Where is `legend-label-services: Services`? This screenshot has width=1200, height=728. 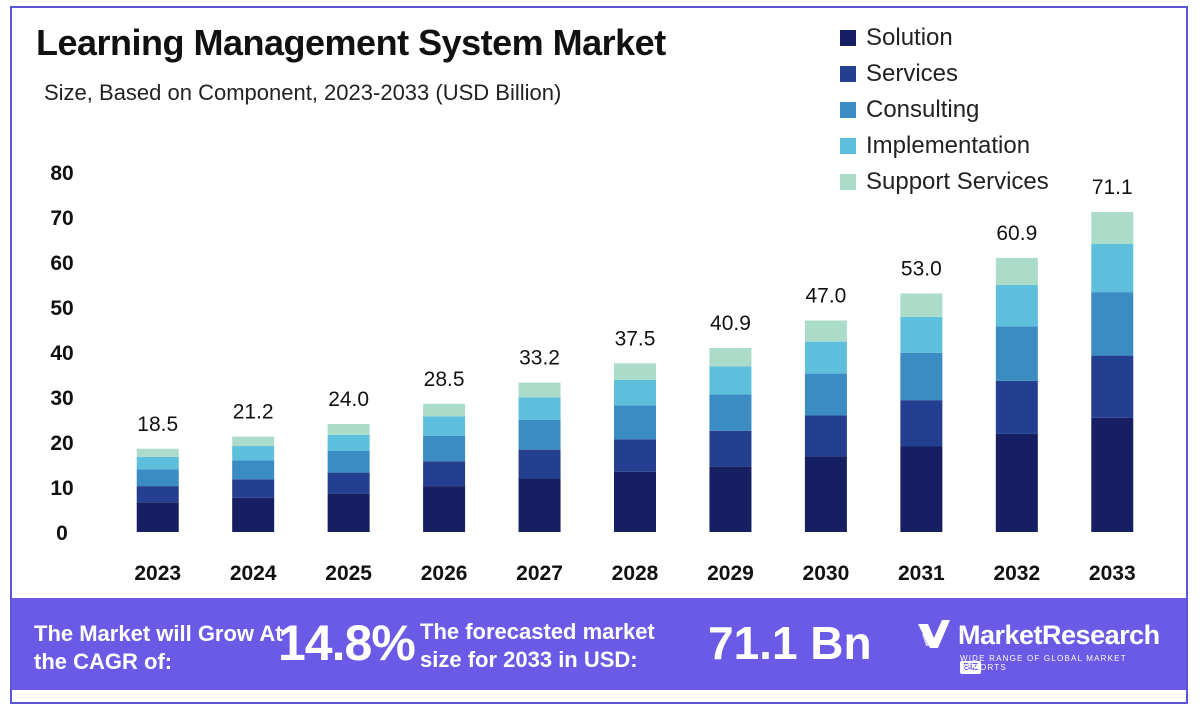 legend-label-services: Services is located at coordinates (912, 73).